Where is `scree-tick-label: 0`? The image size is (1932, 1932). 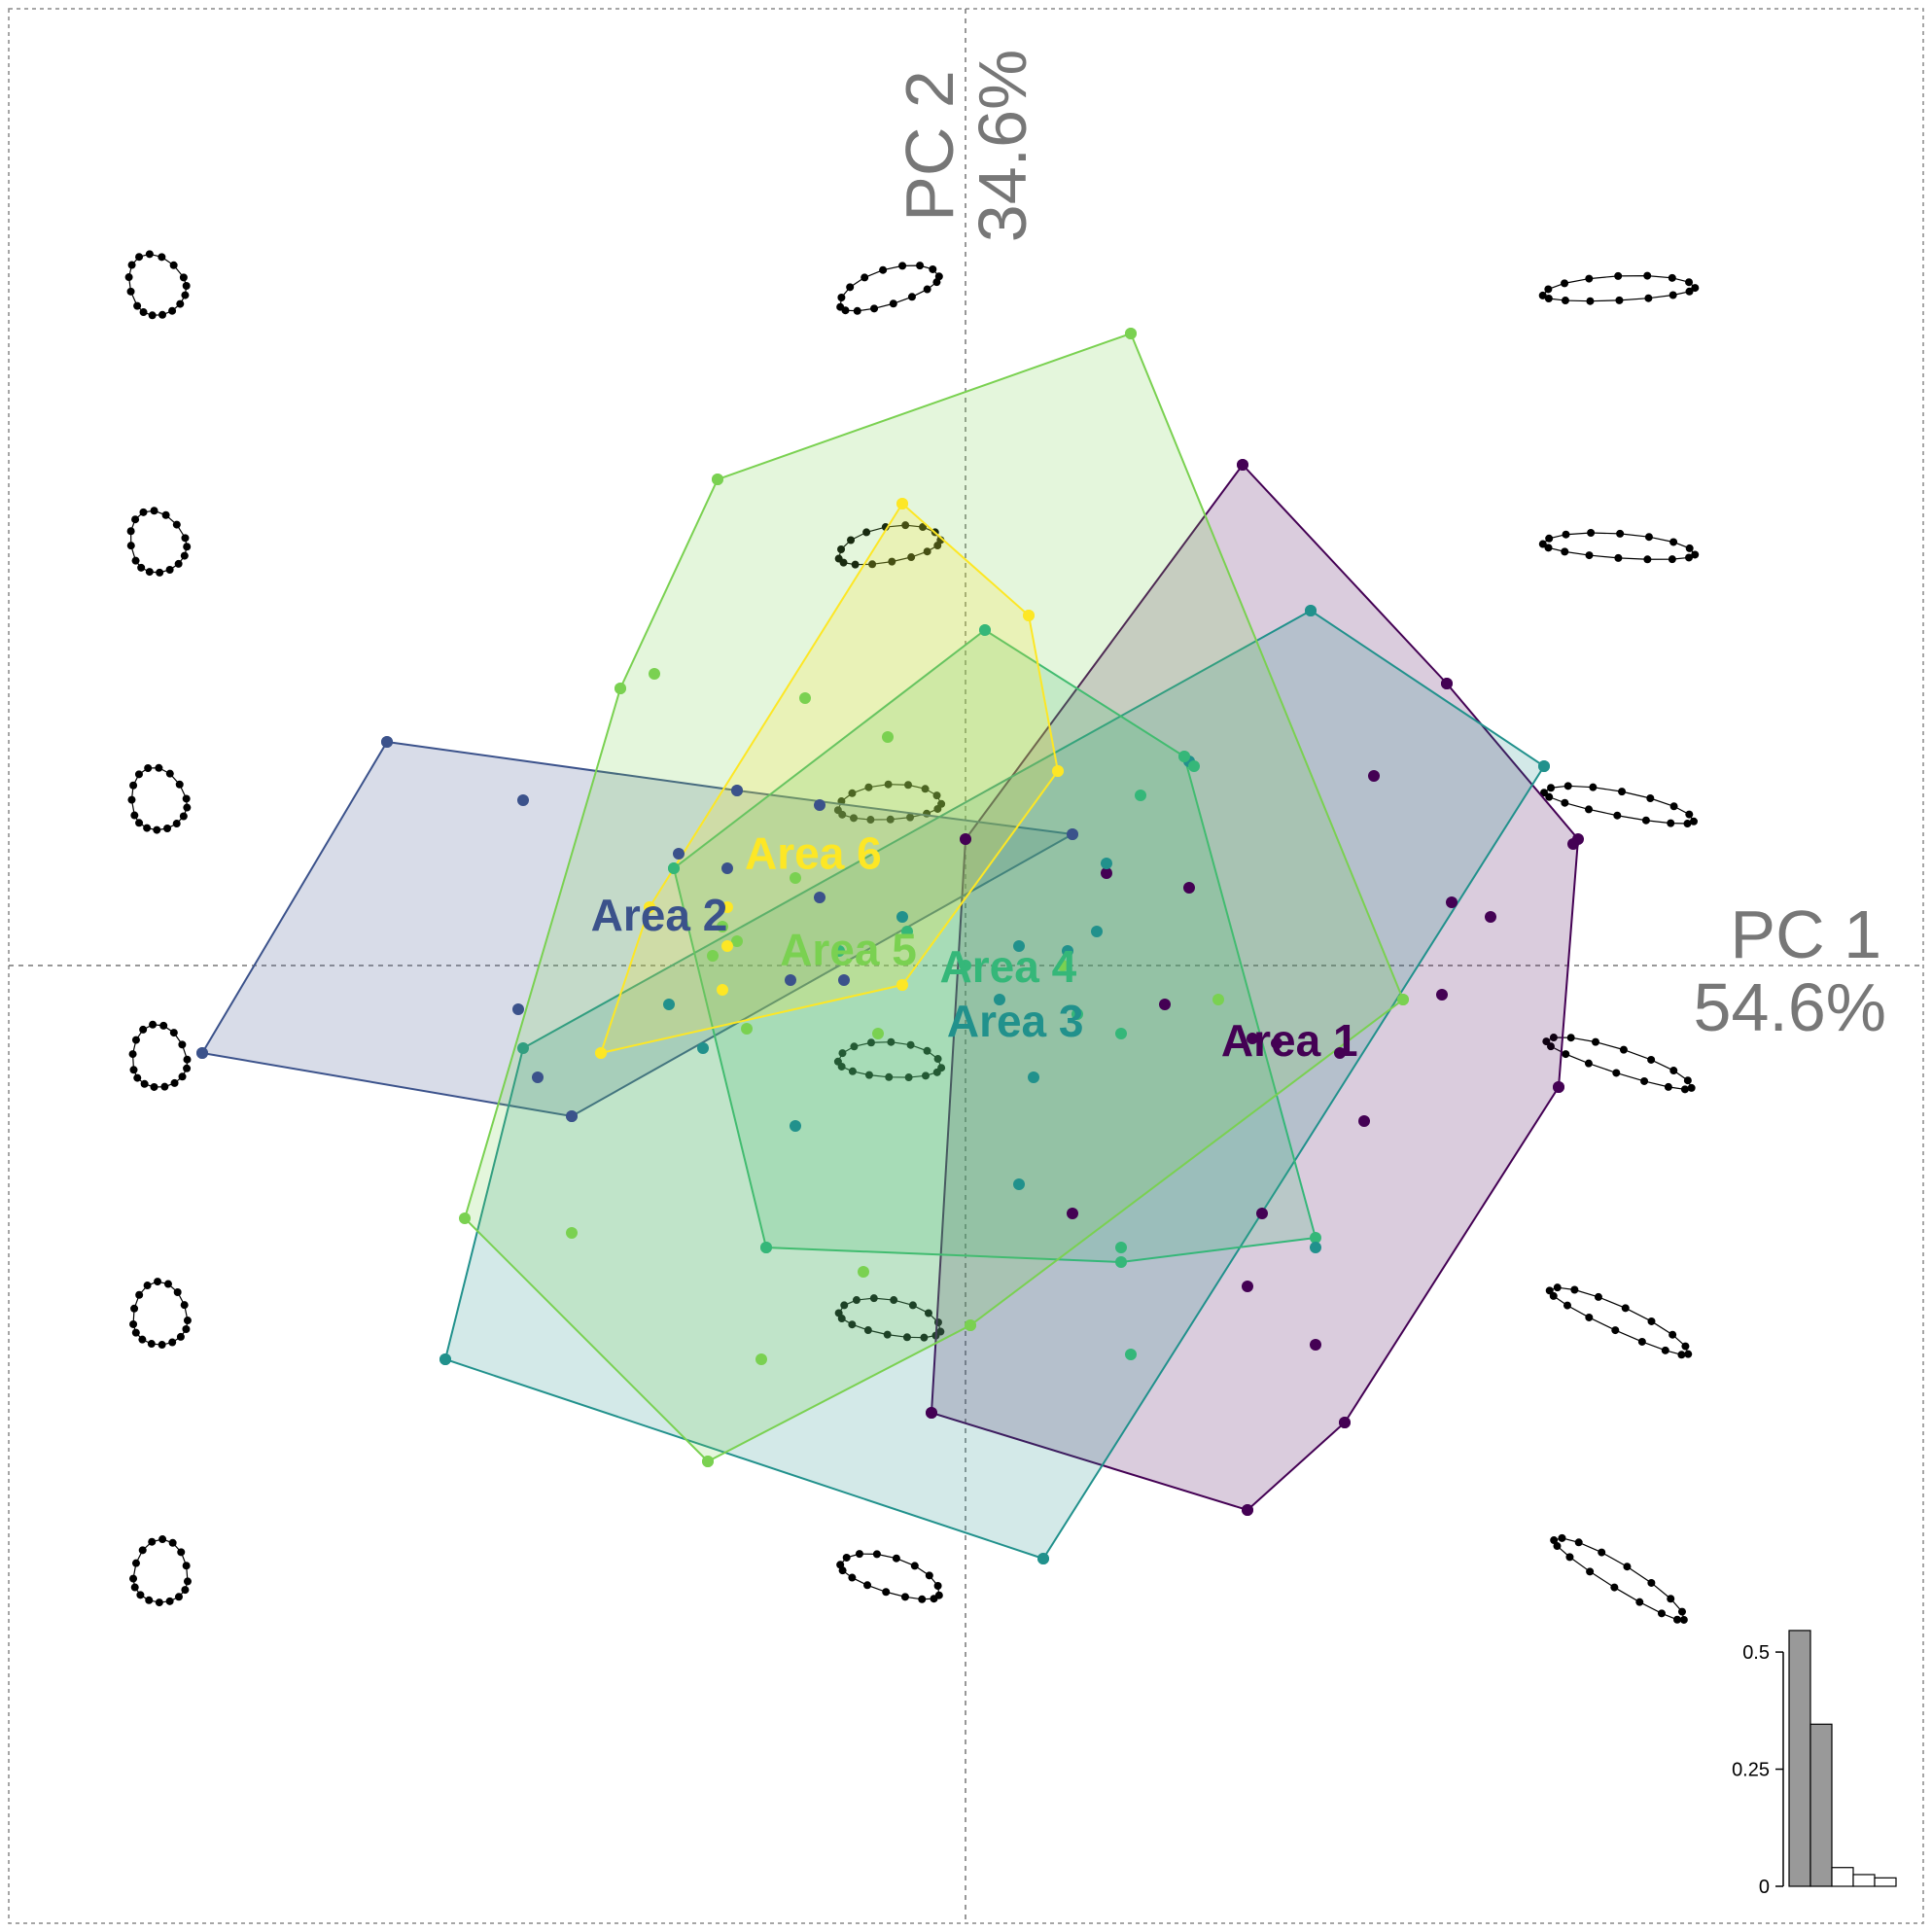
scree-tick-label: 0 is located at coordinates (1765, 1888).